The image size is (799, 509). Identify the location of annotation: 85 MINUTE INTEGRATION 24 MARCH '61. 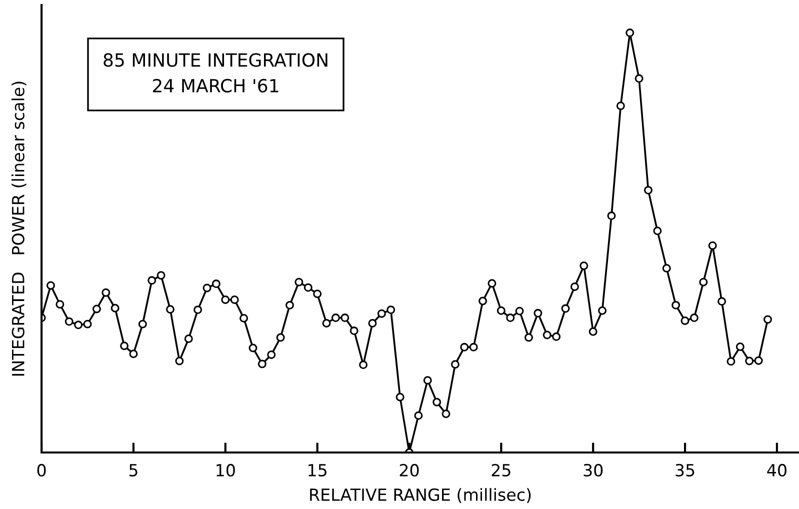
(216, 73).